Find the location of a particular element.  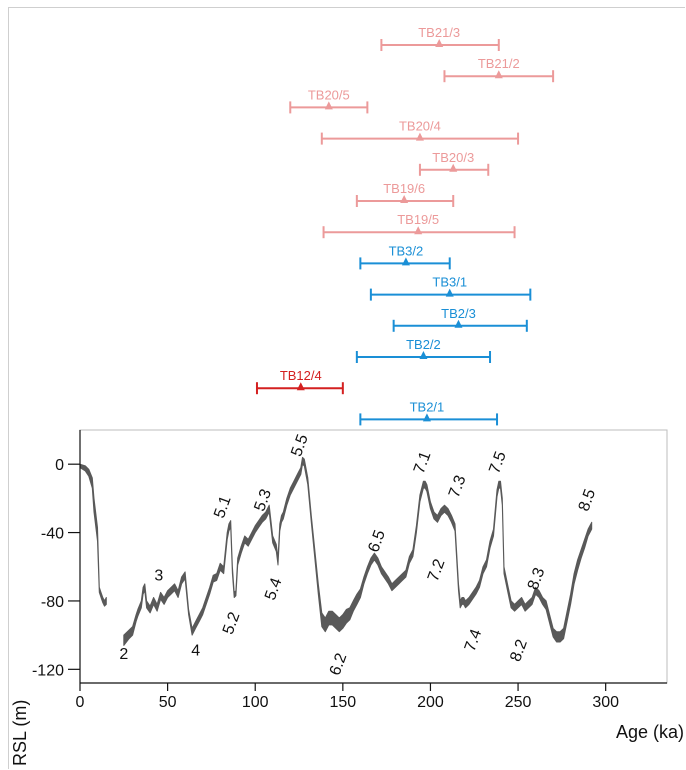

sample-label: TB20/4 is located at coordinates (420, 126).